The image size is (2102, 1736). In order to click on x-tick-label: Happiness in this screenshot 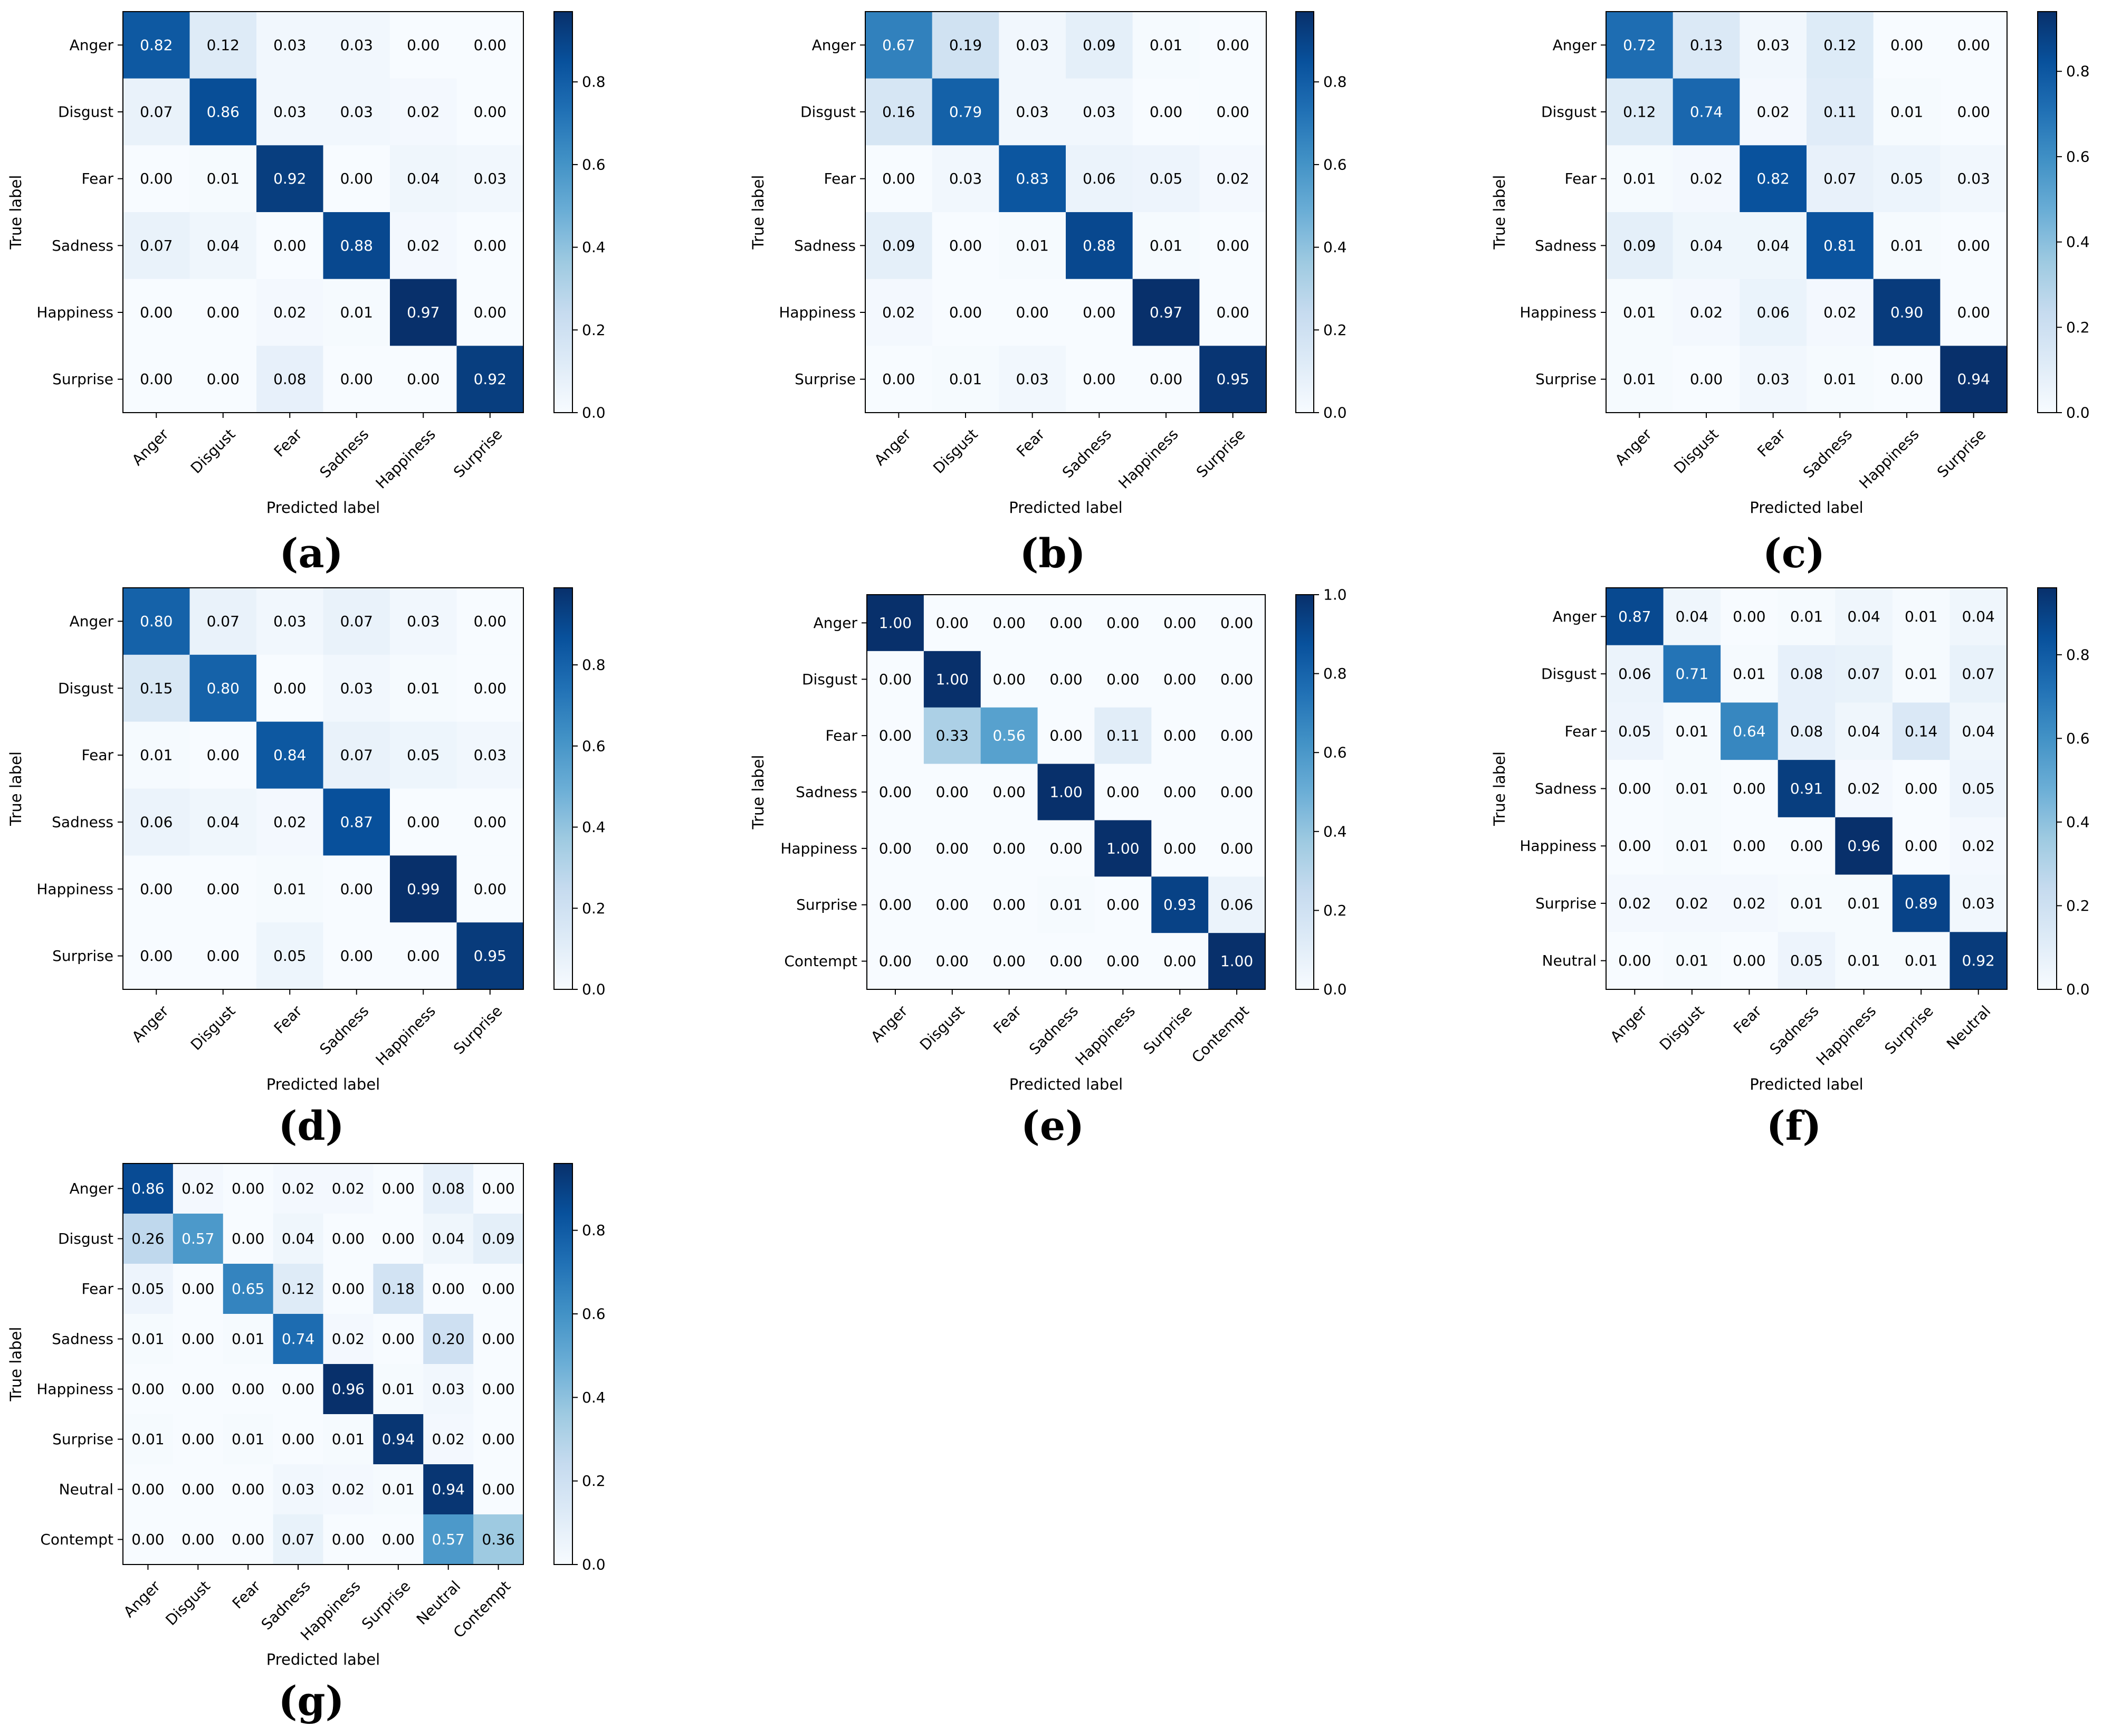, I will do `click(405, 1035)`.